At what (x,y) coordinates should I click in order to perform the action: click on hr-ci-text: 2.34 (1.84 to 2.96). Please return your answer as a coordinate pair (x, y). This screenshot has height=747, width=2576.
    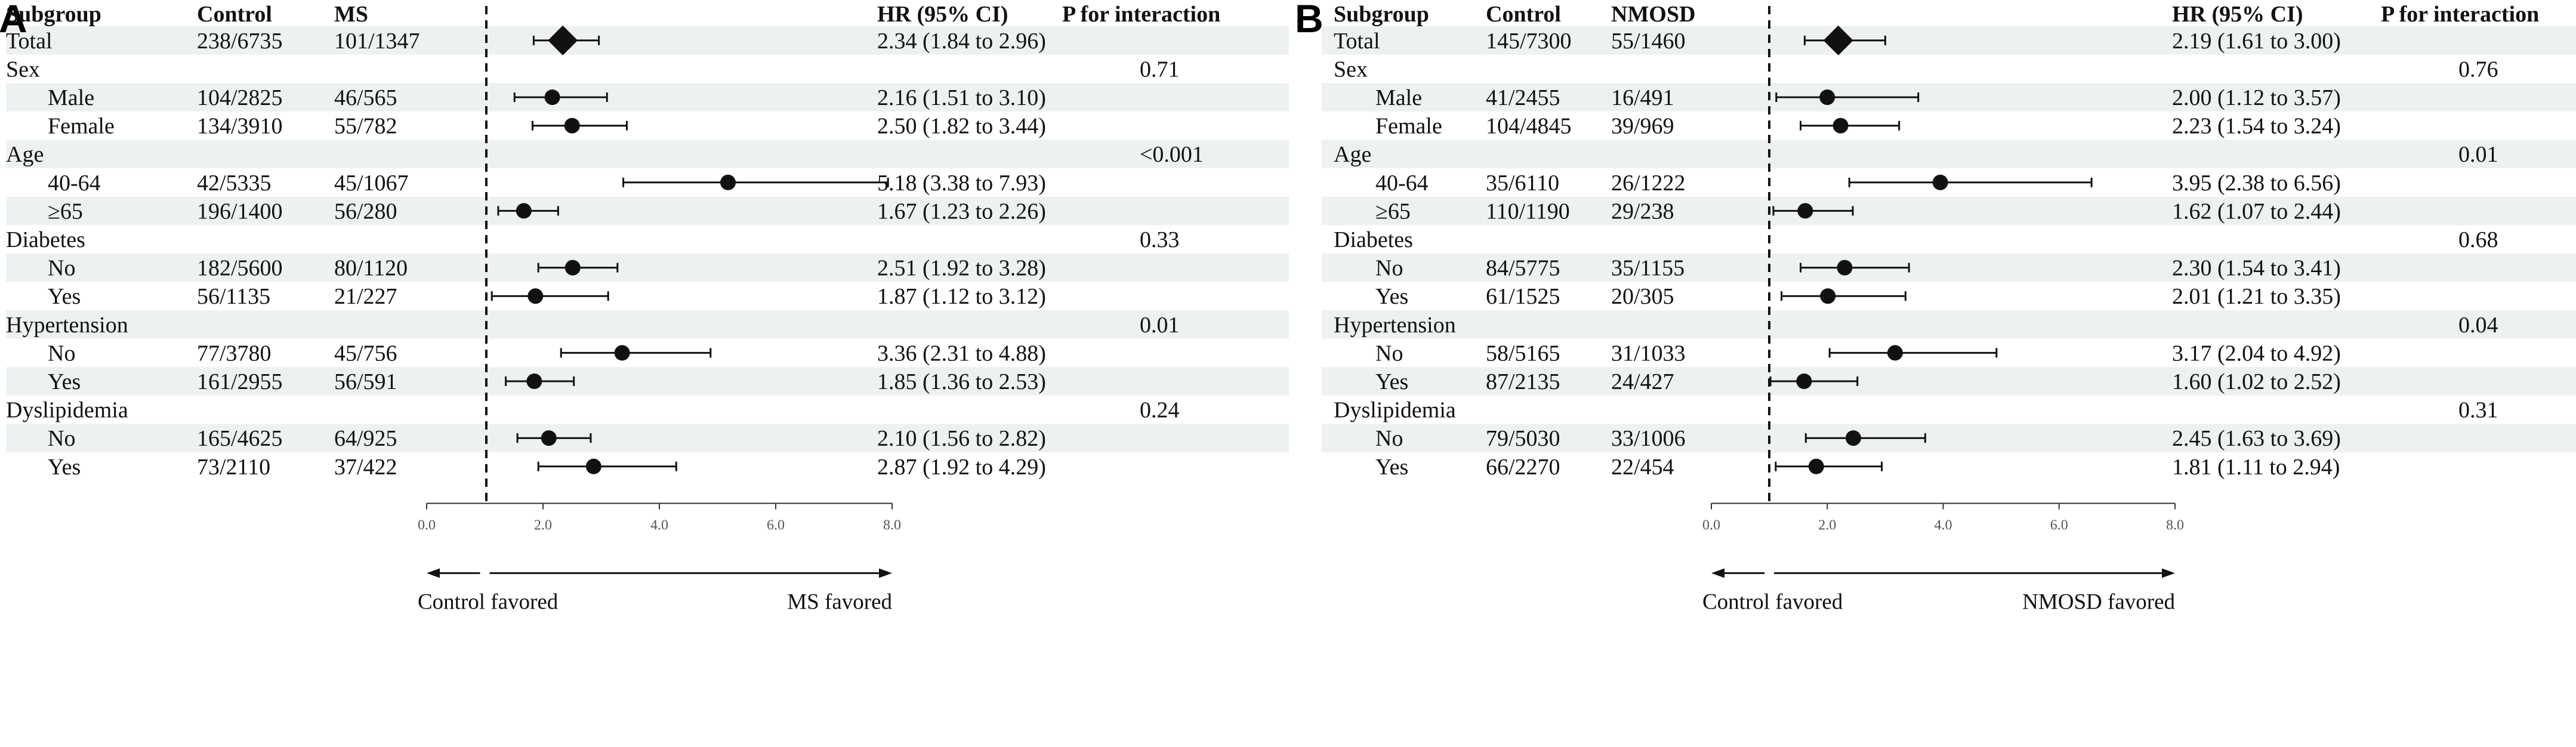
    Looking at the image, I should click on (962, 41).